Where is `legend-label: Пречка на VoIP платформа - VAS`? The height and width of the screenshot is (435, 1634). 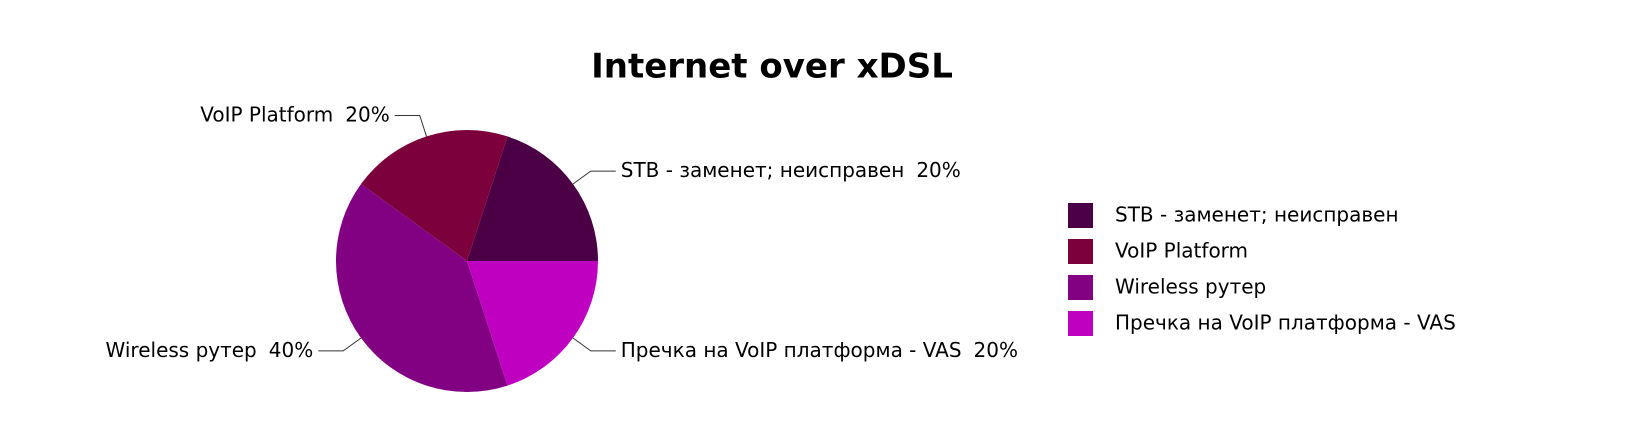 legend-label: Пречка на VoIP платформа - VAS is located at coordinates (1285, 323).